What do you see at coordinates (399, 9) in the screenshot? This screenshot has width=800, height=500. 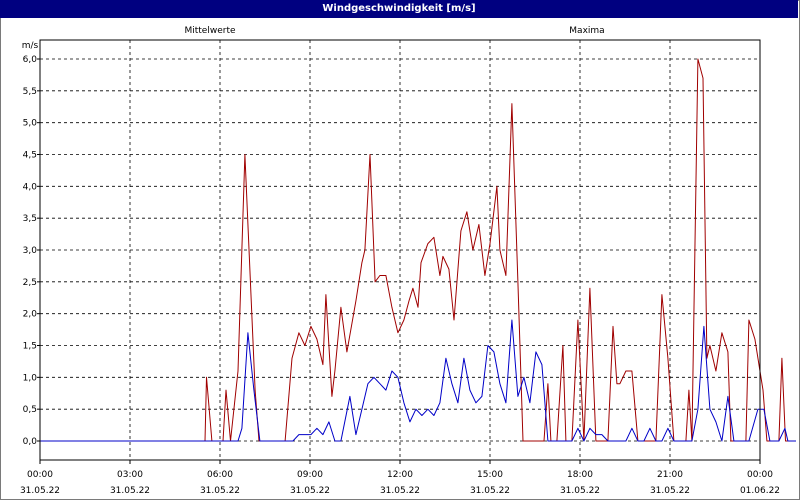 I see `window-title: Windgeschwindigkeit [m/s]` at bounding box center [399, 9].